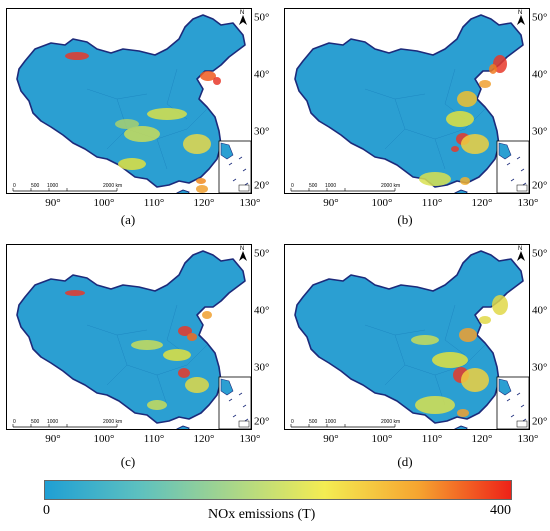 This screenshot has height=531, width=550. Describe the element at coordinates (405, 219) in the screenshot. I see `panel-label-b: (b)` at that location.